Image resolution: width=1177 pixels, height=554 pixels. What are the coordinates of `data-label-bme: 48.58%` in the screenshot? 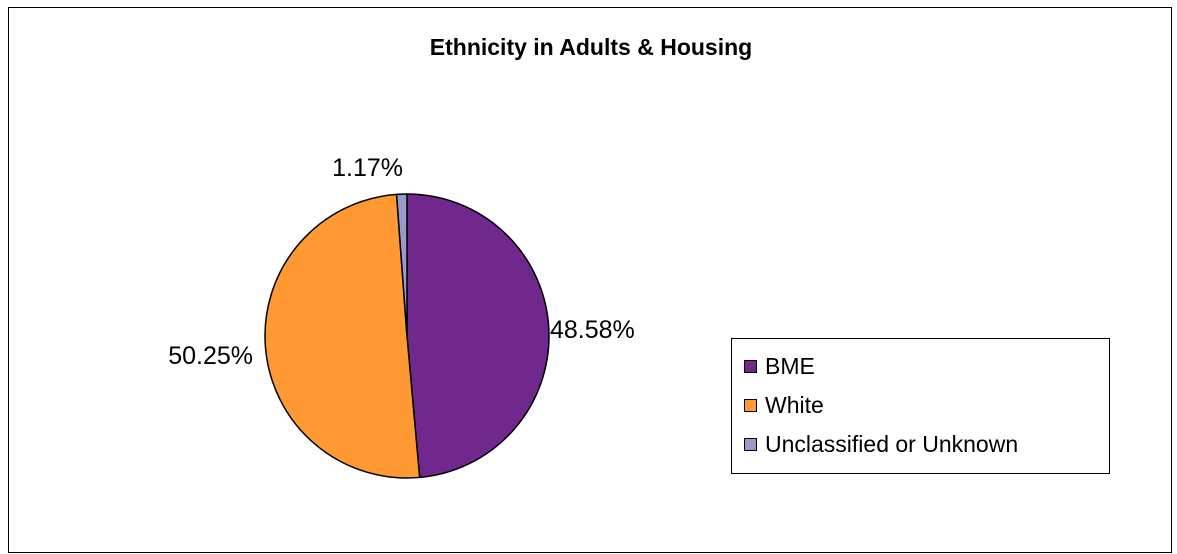 It's located at (592, 330).